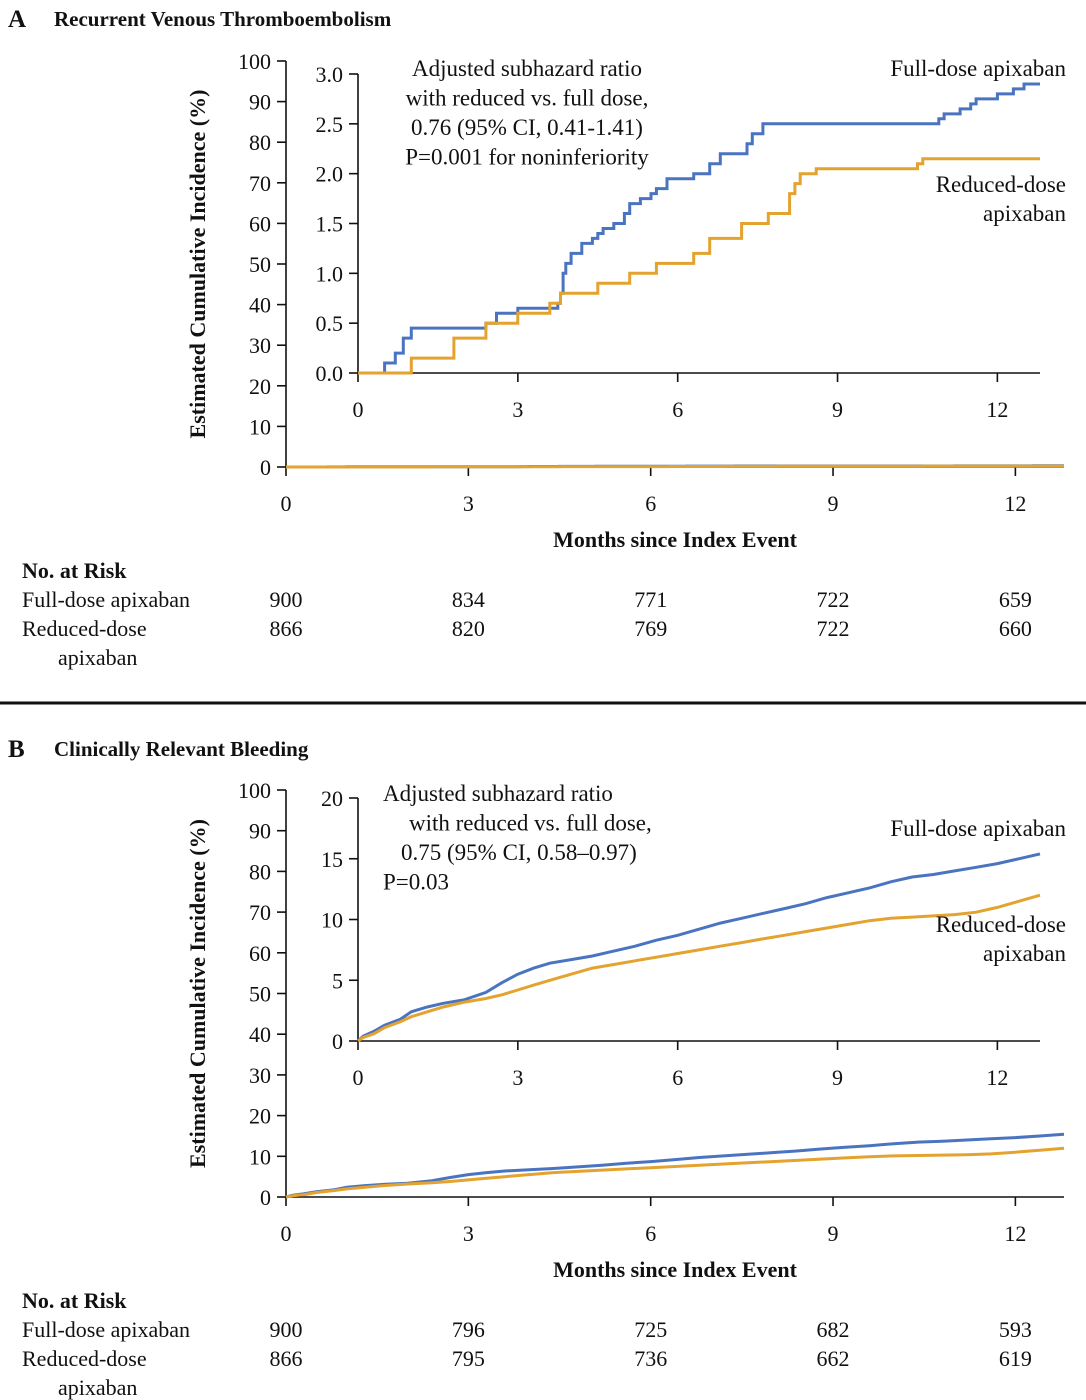  I want to click on risk-value: 796, so click(468, 1329).